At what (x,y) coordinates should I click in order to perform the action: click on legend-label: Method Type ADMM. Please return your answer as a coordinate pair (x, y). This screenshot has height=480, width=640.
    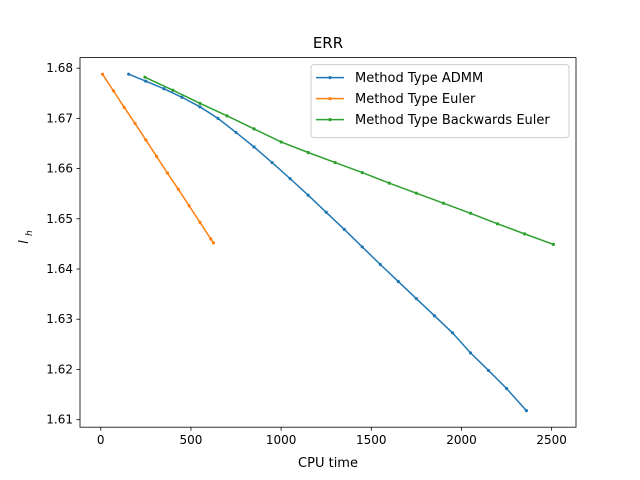
    Looking at the image, I should click on (419, 78).